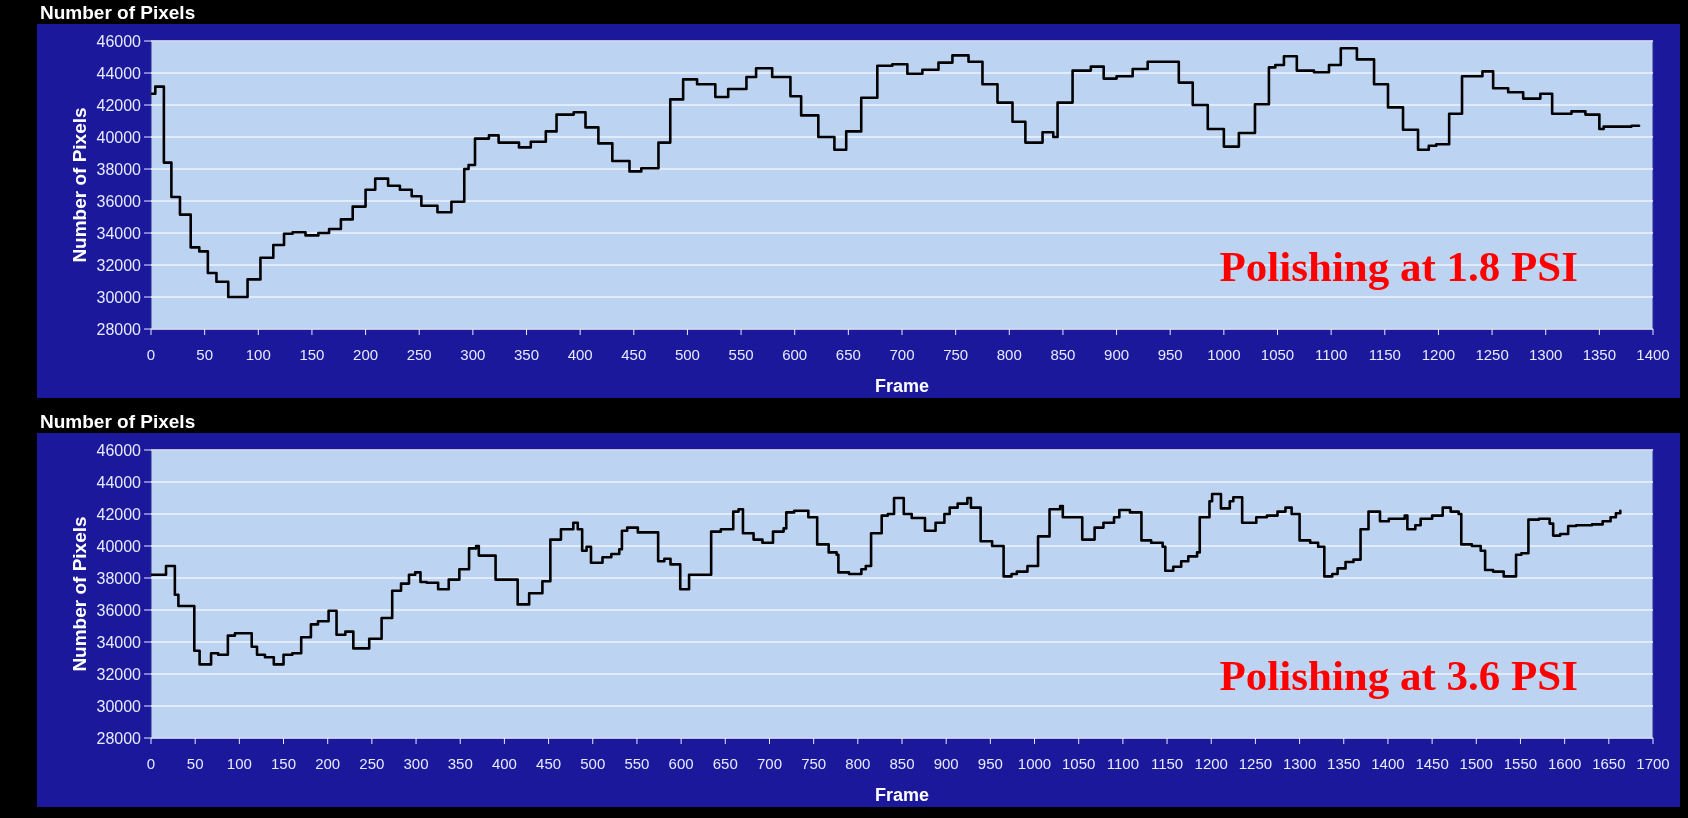 Image resolution: width=1688 pixels, height=818 pixels. Describe the element at coordinates (1653, 763) in the screenshot. I see `x-tick-label: 1700` at that location.